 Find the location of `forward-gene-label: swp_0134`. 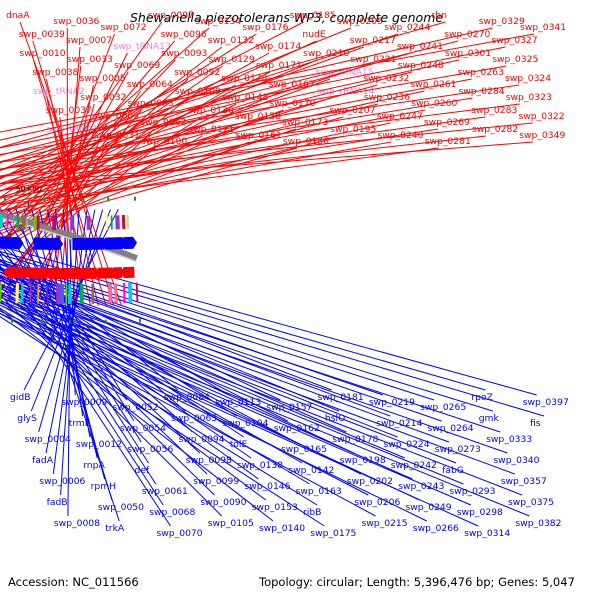

forward-gene-label: swp_0134 is located at coordinates (218, 21).